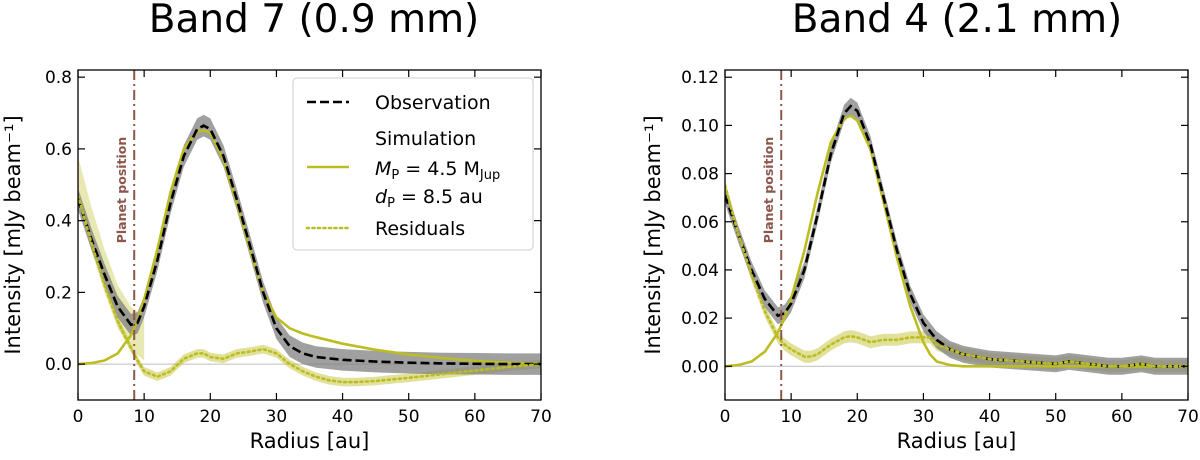 The width and height of the screenshot is (1200, 460). I want to click on y-tick-label: 0.12, so click(700, 78).